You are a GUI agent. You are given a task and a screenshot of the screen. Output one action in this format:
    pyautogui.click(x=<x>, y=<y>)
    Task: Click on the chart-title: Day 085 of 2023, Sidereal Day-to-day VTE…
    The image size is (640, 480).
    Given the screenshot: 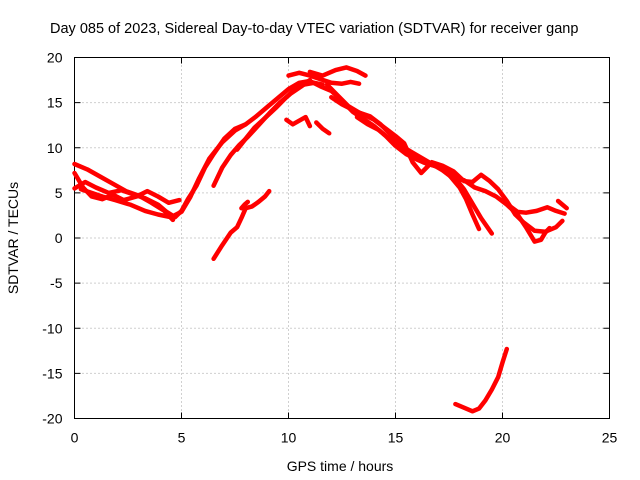 What is the action you would take?
    pyautogui.click(x=314, y=29)
    